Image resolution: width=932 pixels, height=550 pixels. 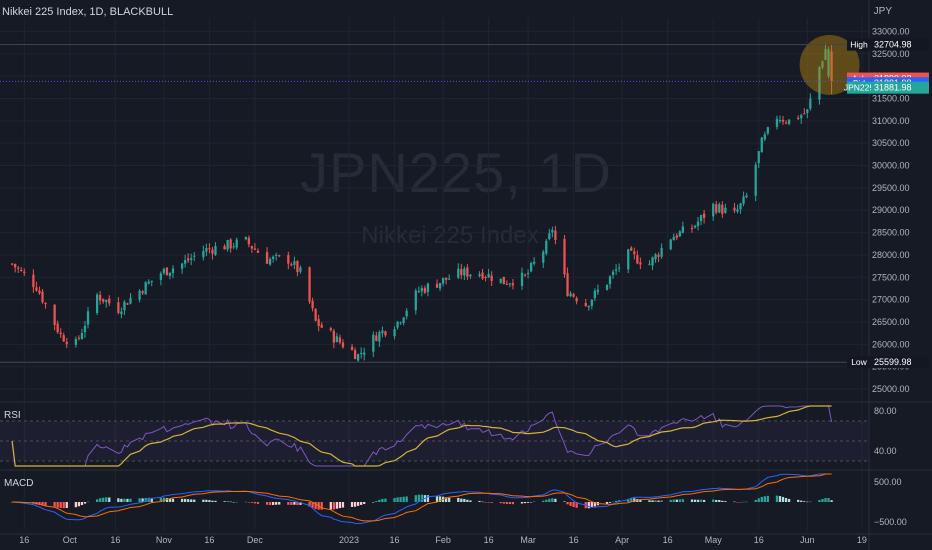 I want to click on price-tick-label: 31500.00, so click(x=891, y=98).